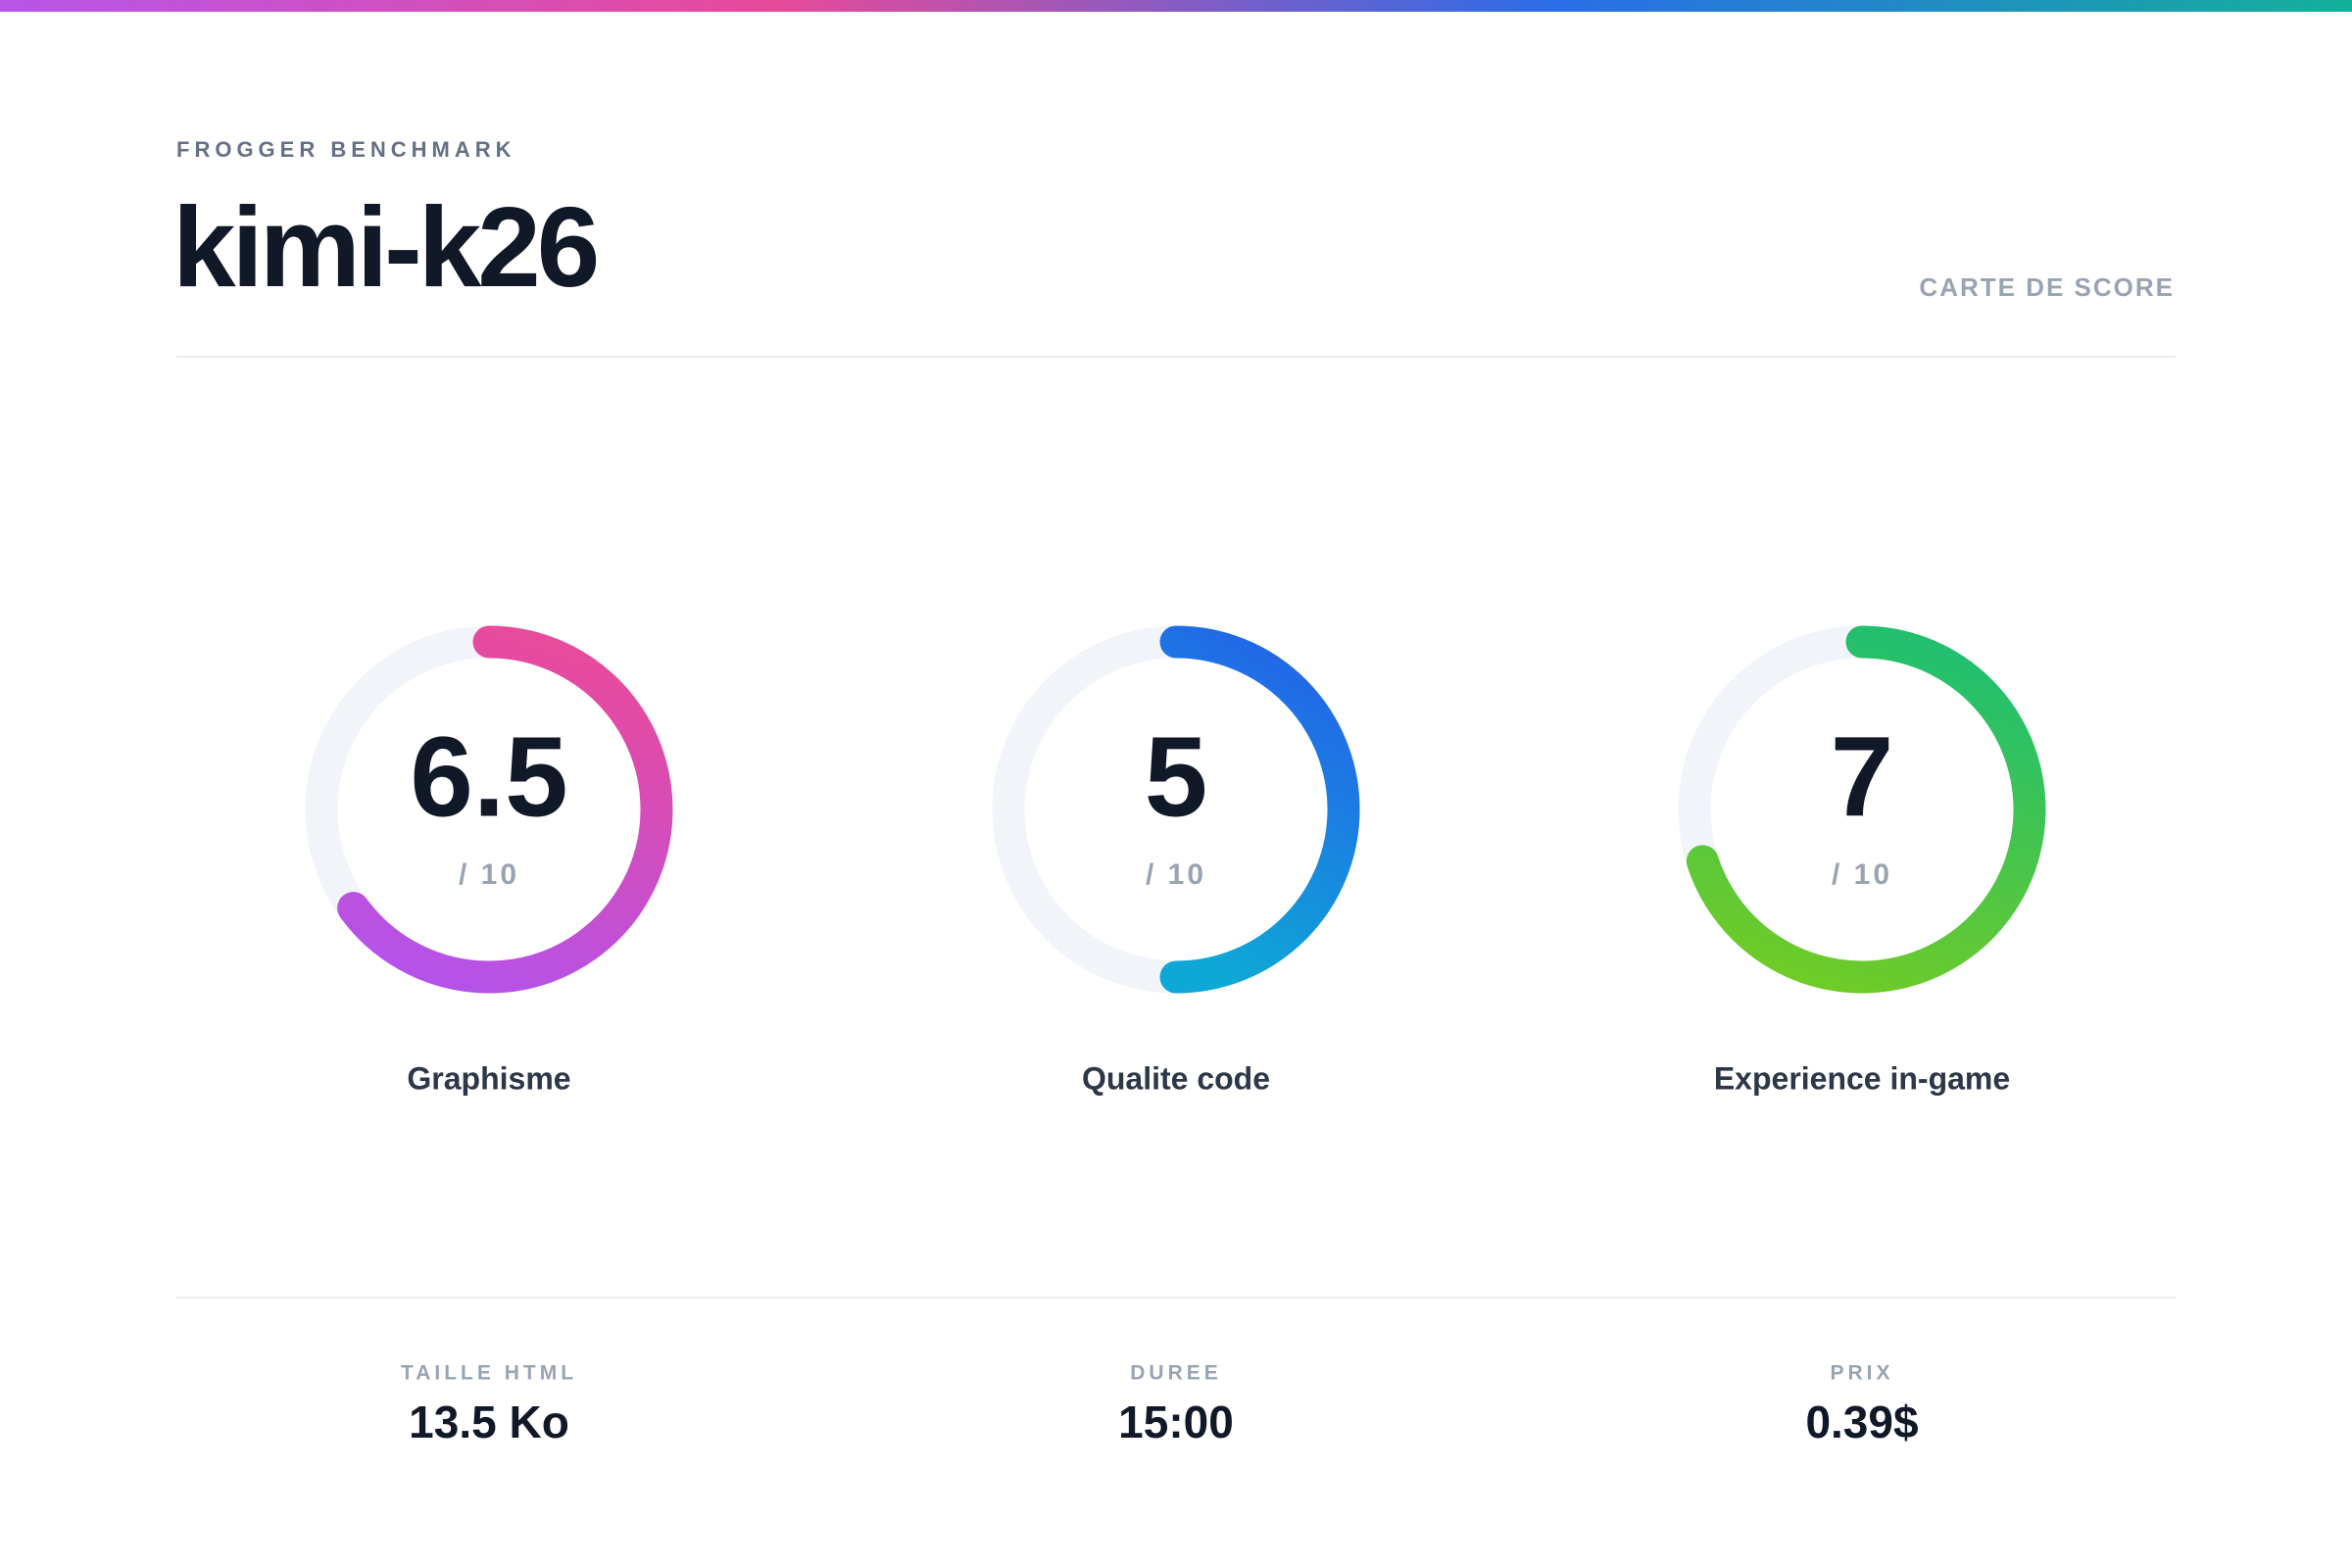  Describe the element at coordinates (1176, 1078) in the screenshot. I see `score-label: Qualite code` at that location.